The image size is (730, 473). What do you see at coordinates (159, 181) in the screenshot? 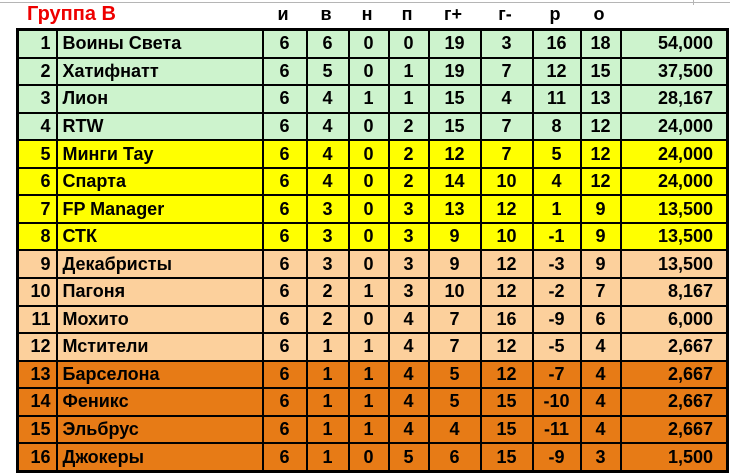
I see `team-cell: Спарта` at bounding box center [159, 181].